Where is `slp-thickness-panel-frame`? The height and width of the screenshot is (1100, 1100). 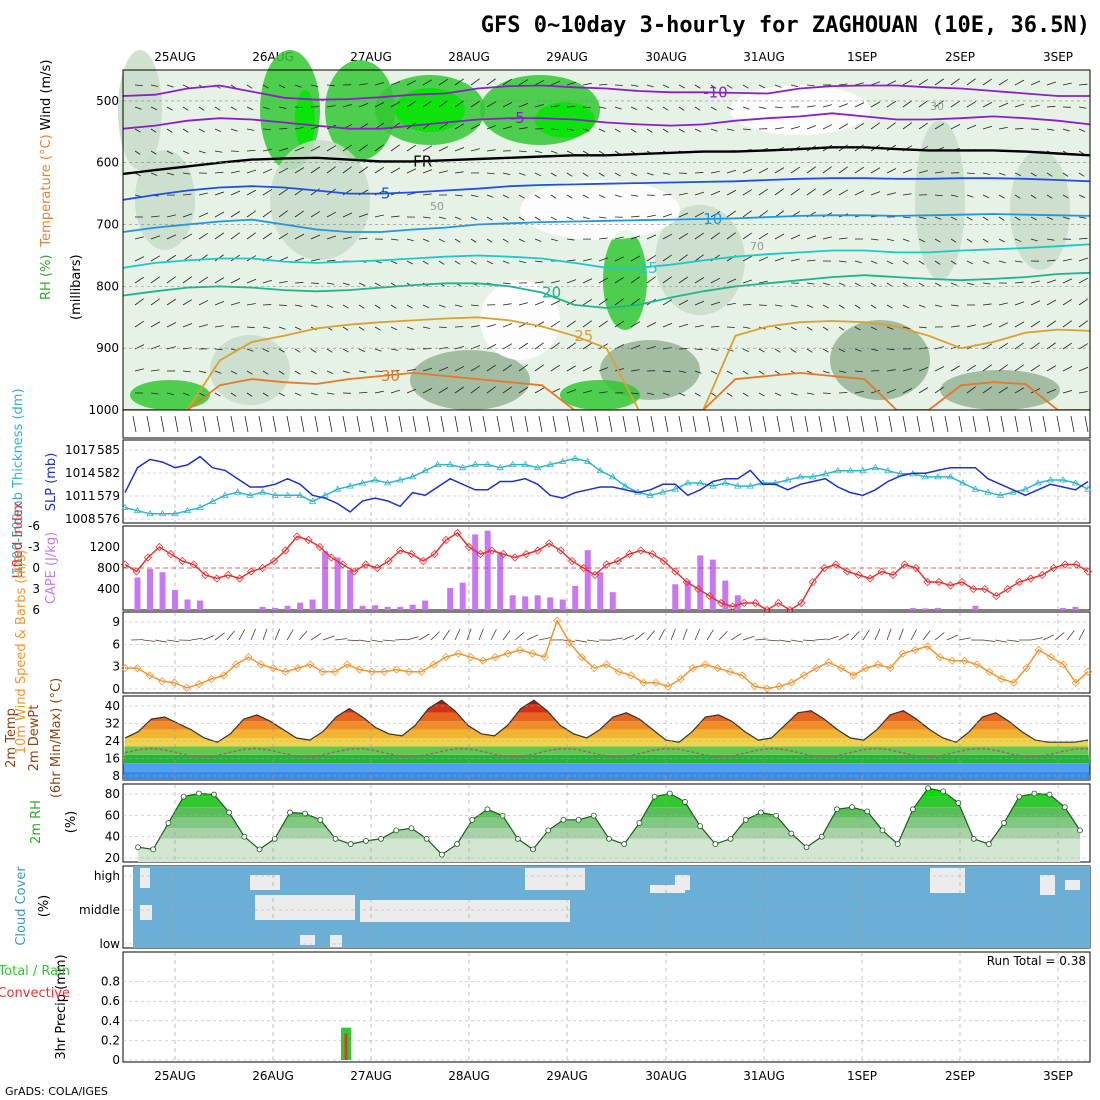 slp-thickness-panel-frame is located at coordinates (606, 481).